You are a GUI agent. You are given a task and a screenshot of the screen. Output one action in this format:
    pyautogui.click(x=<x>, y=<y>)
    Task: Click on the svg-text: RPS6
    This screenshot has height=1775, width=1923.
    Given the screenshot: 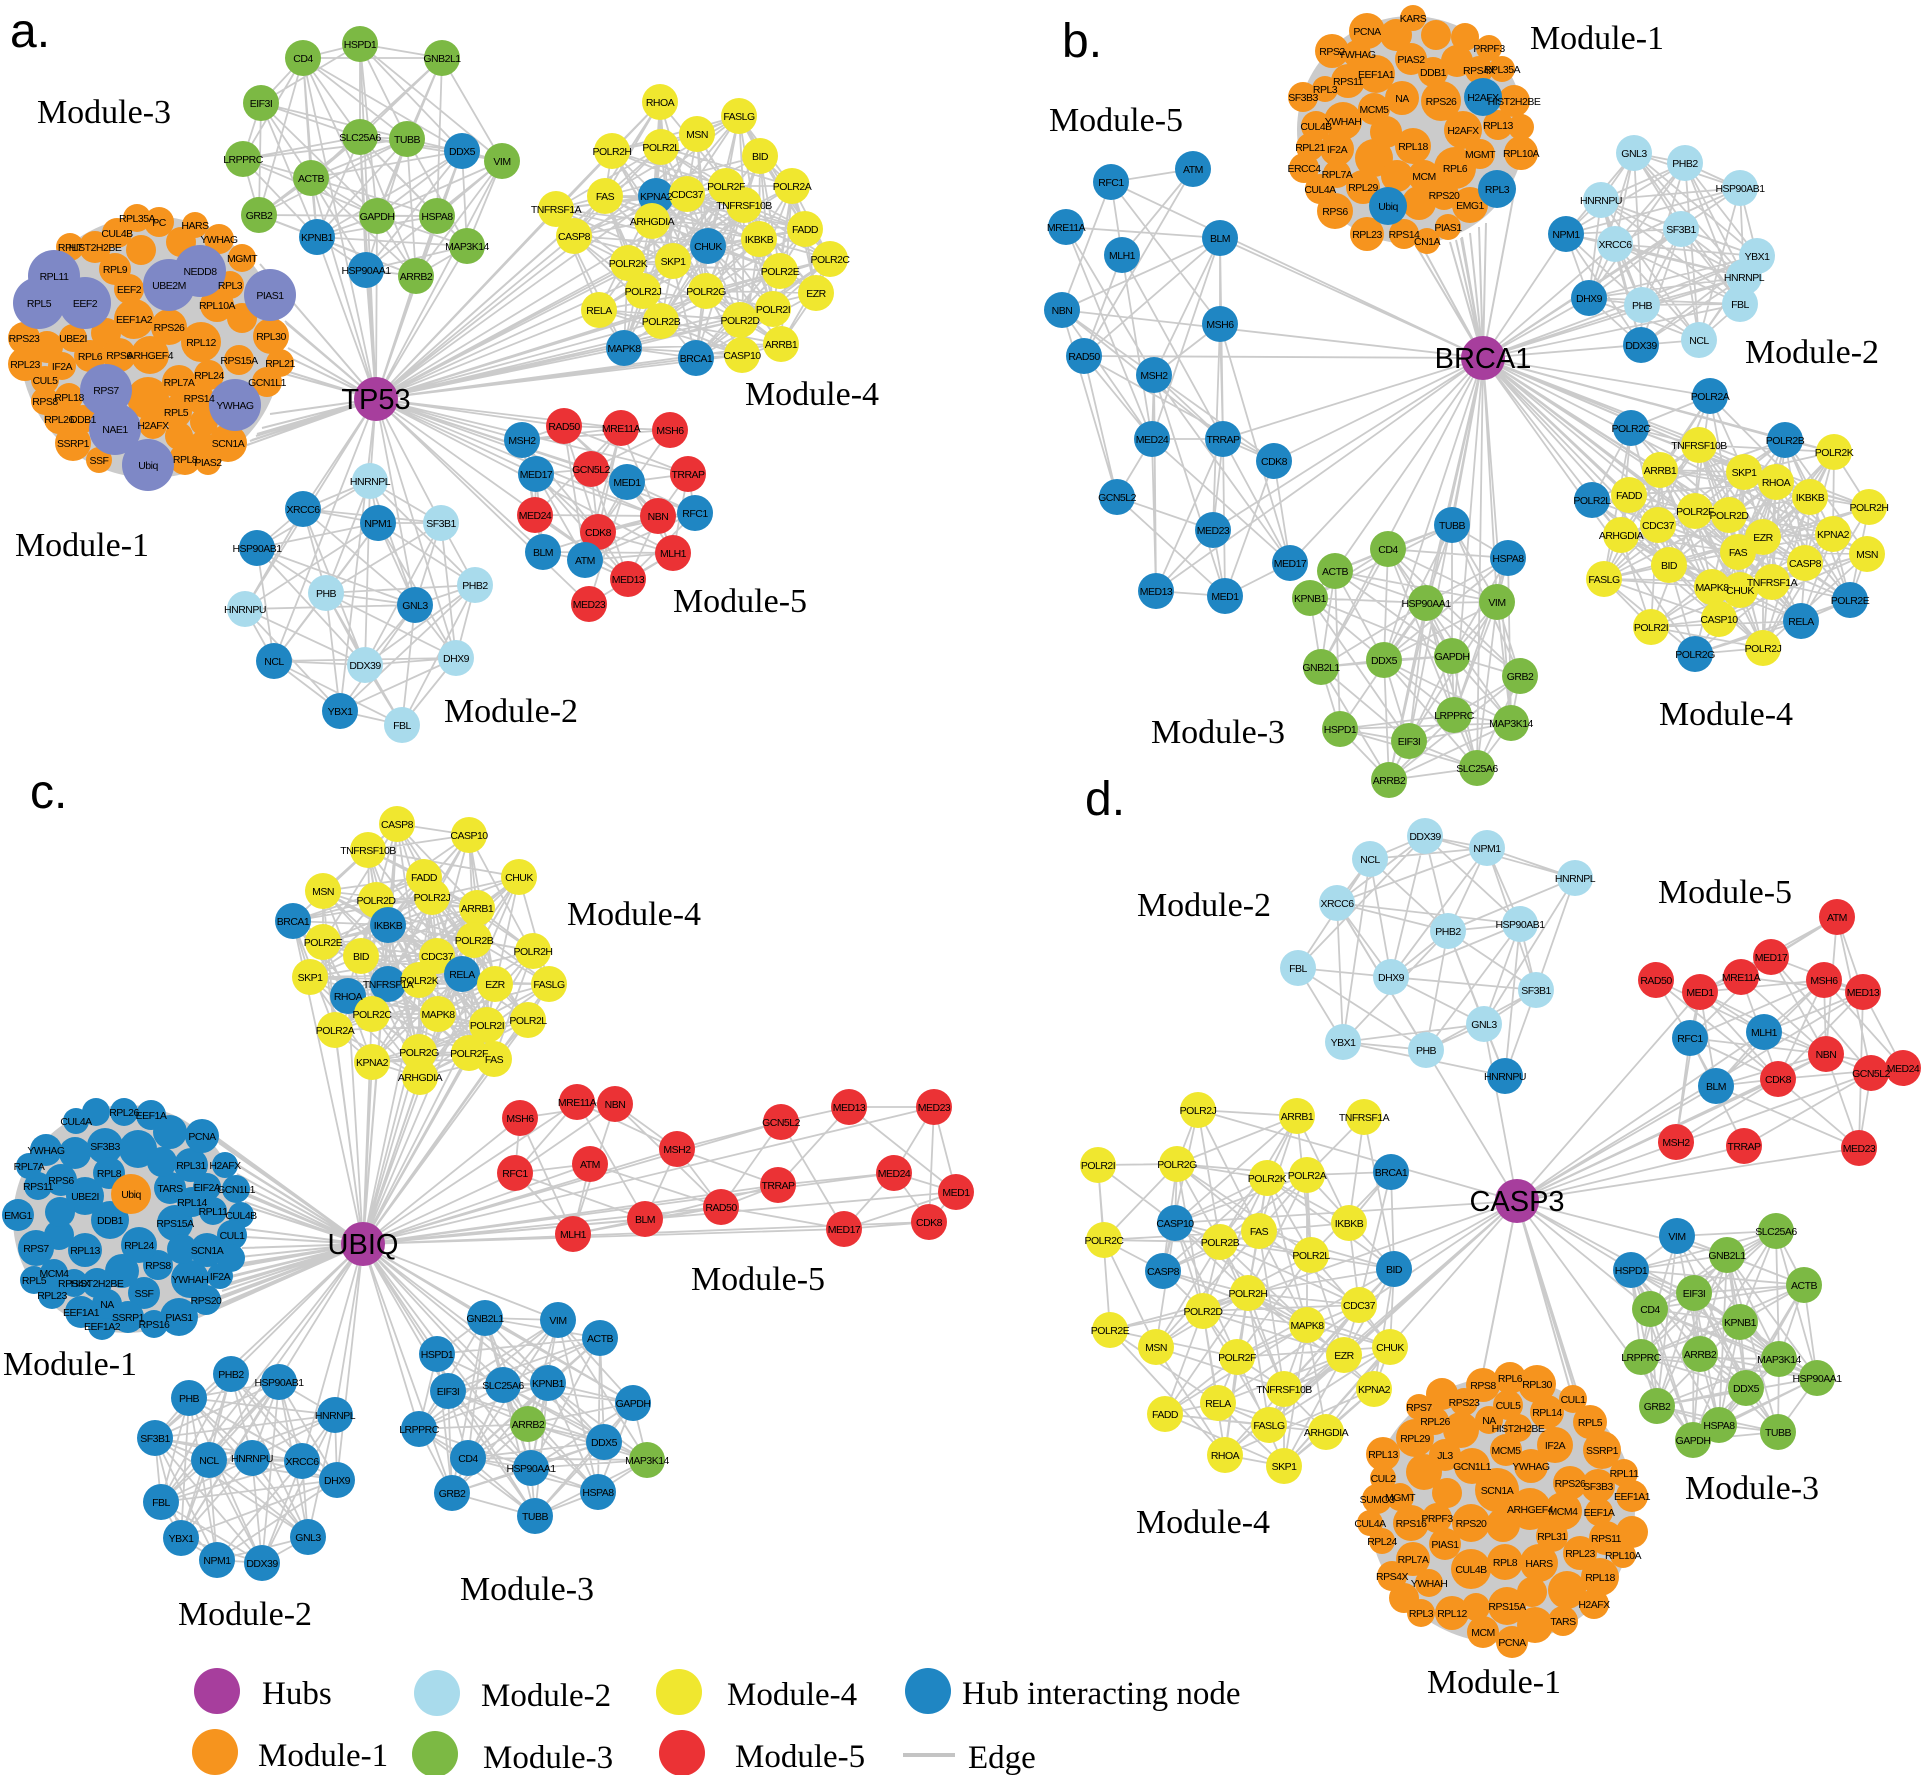 What is the action you would take?
    pyautogui.click(x=1335, y=212)
    